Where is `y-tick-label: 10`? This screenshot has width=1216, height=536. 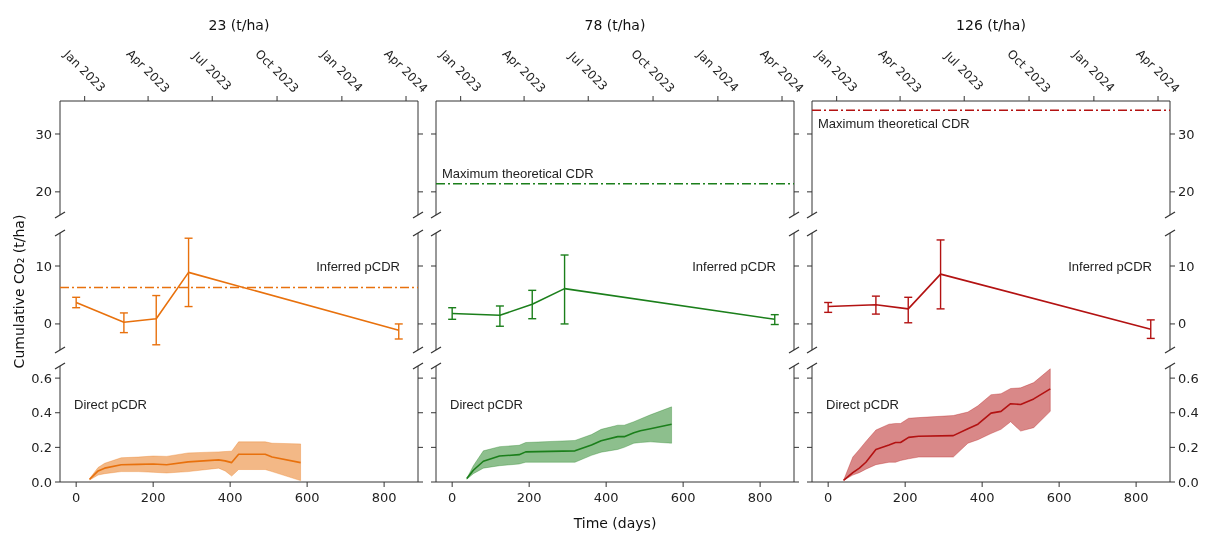 y-tick-label: 10 is located at coordinates (43, 266).